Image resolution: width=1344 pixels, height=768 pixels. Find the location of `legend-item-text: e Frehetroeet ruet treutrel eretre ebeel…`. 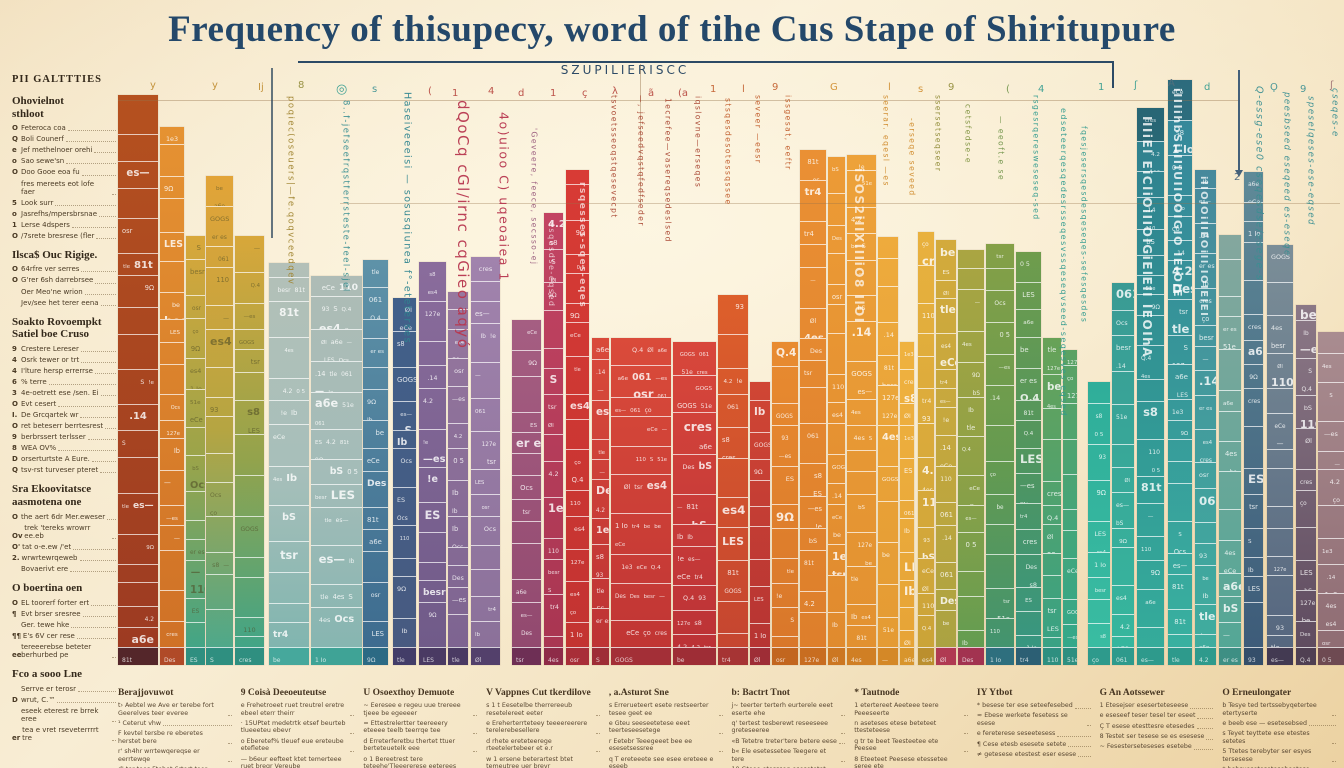

legend-item-text: e Frehetroeet ruet treutrel eretre ebeel… is located at coordinates (292, 709).